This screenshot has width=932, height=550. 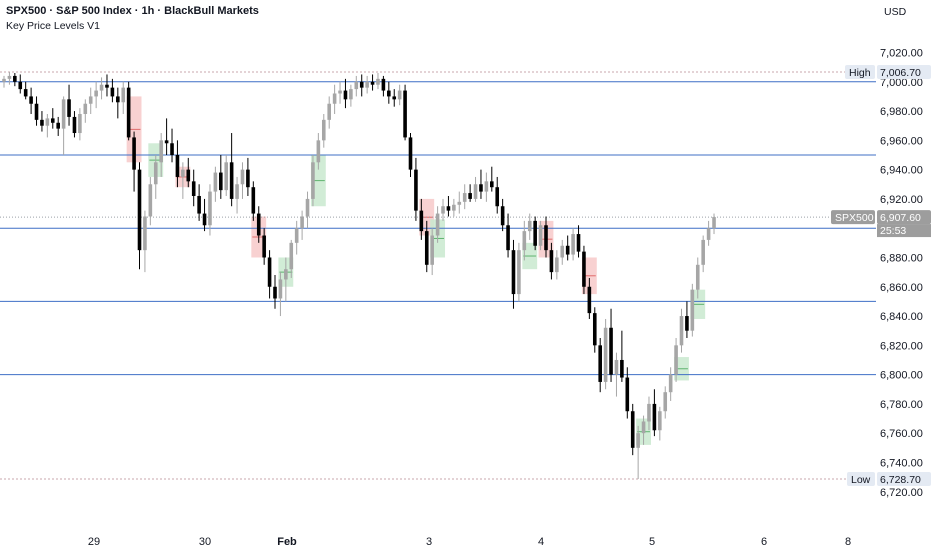 What do you see at coordinates (860, 73) in the screenshot?
I see `high-label: High` at bounding box center [860, 73].